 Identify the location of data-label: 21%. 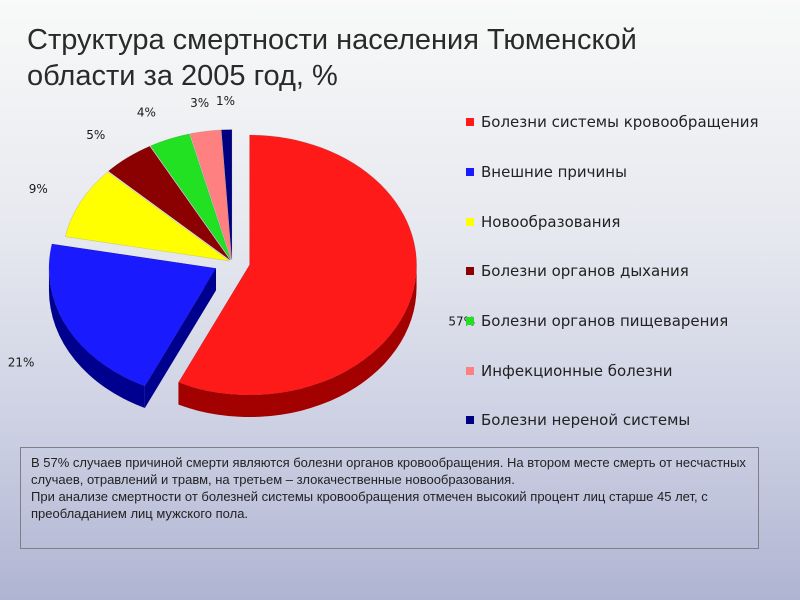
(21, 362).